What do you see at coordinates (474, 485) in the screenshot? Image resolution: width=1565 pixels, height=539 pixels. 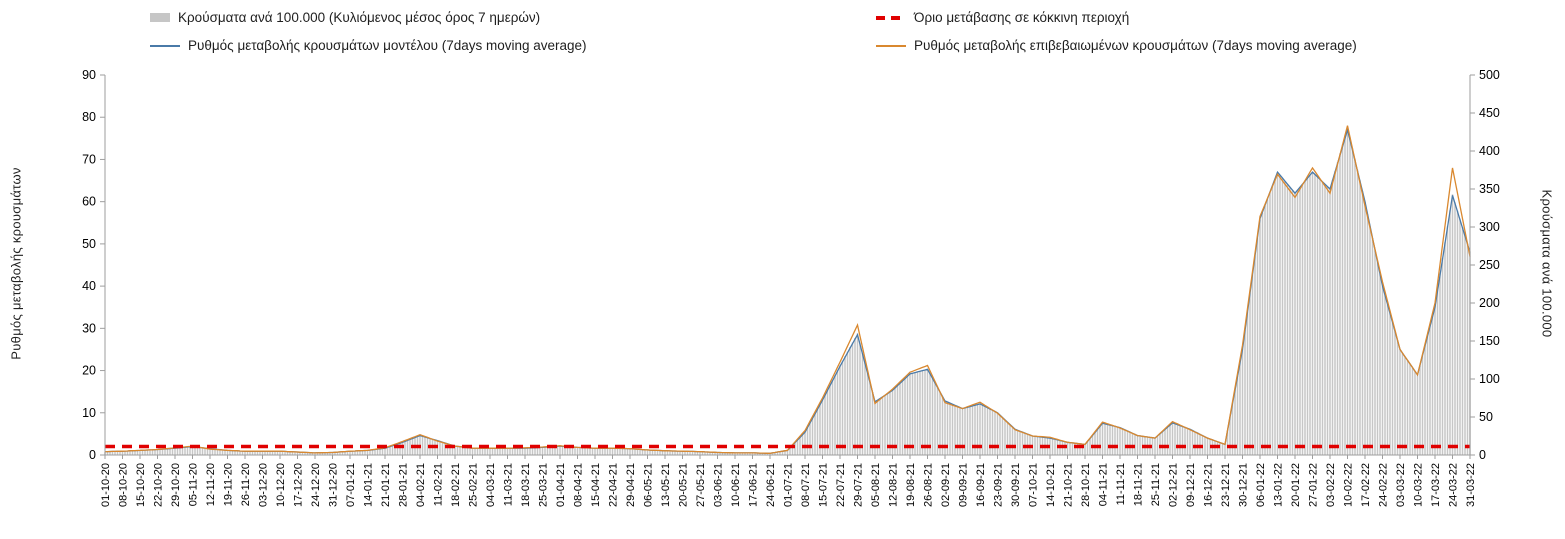 I see `x-axis-tick-label: 25-02-21` at bounding box center [474, 485].